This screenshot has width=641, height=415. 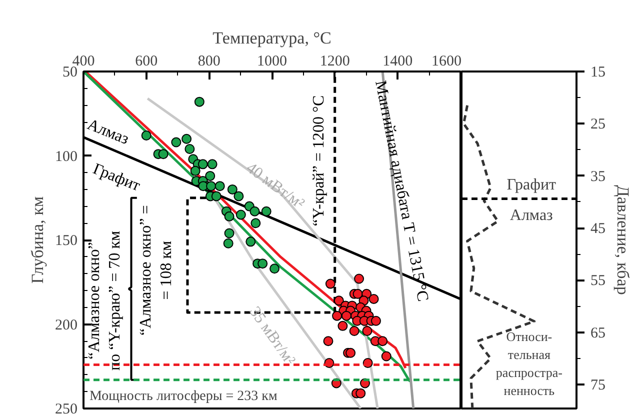 I want to click on y-tick-label: 50, so click(x=70, y=72).